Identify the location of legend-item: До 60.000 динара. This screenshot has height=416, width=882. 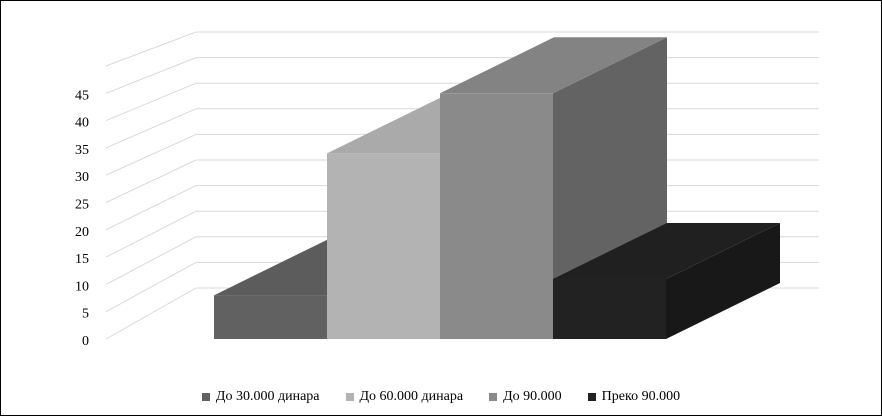
(404, 397).